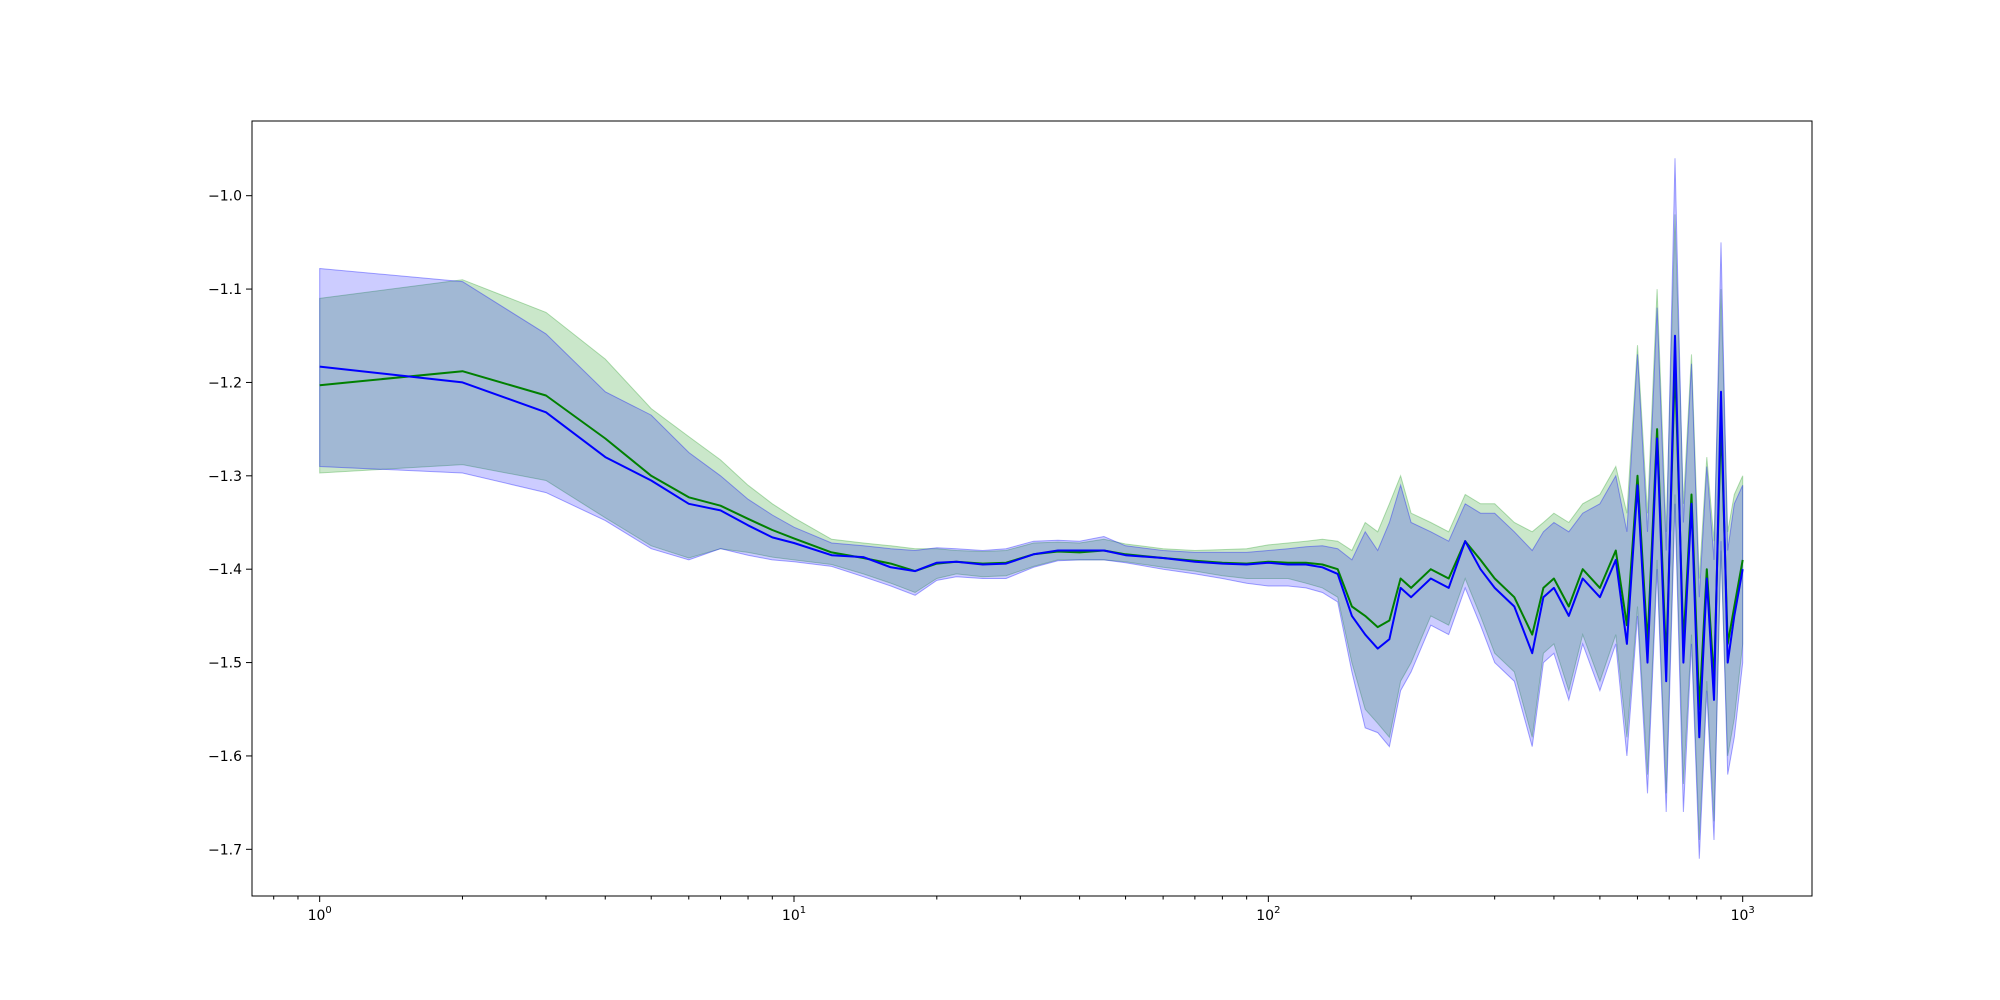 The image size is (2000, 1000). What do you see at coordinates (225, 383) in the screenshot?
I see `y-tick-label: −1.2` at bounding box center [225, 383].